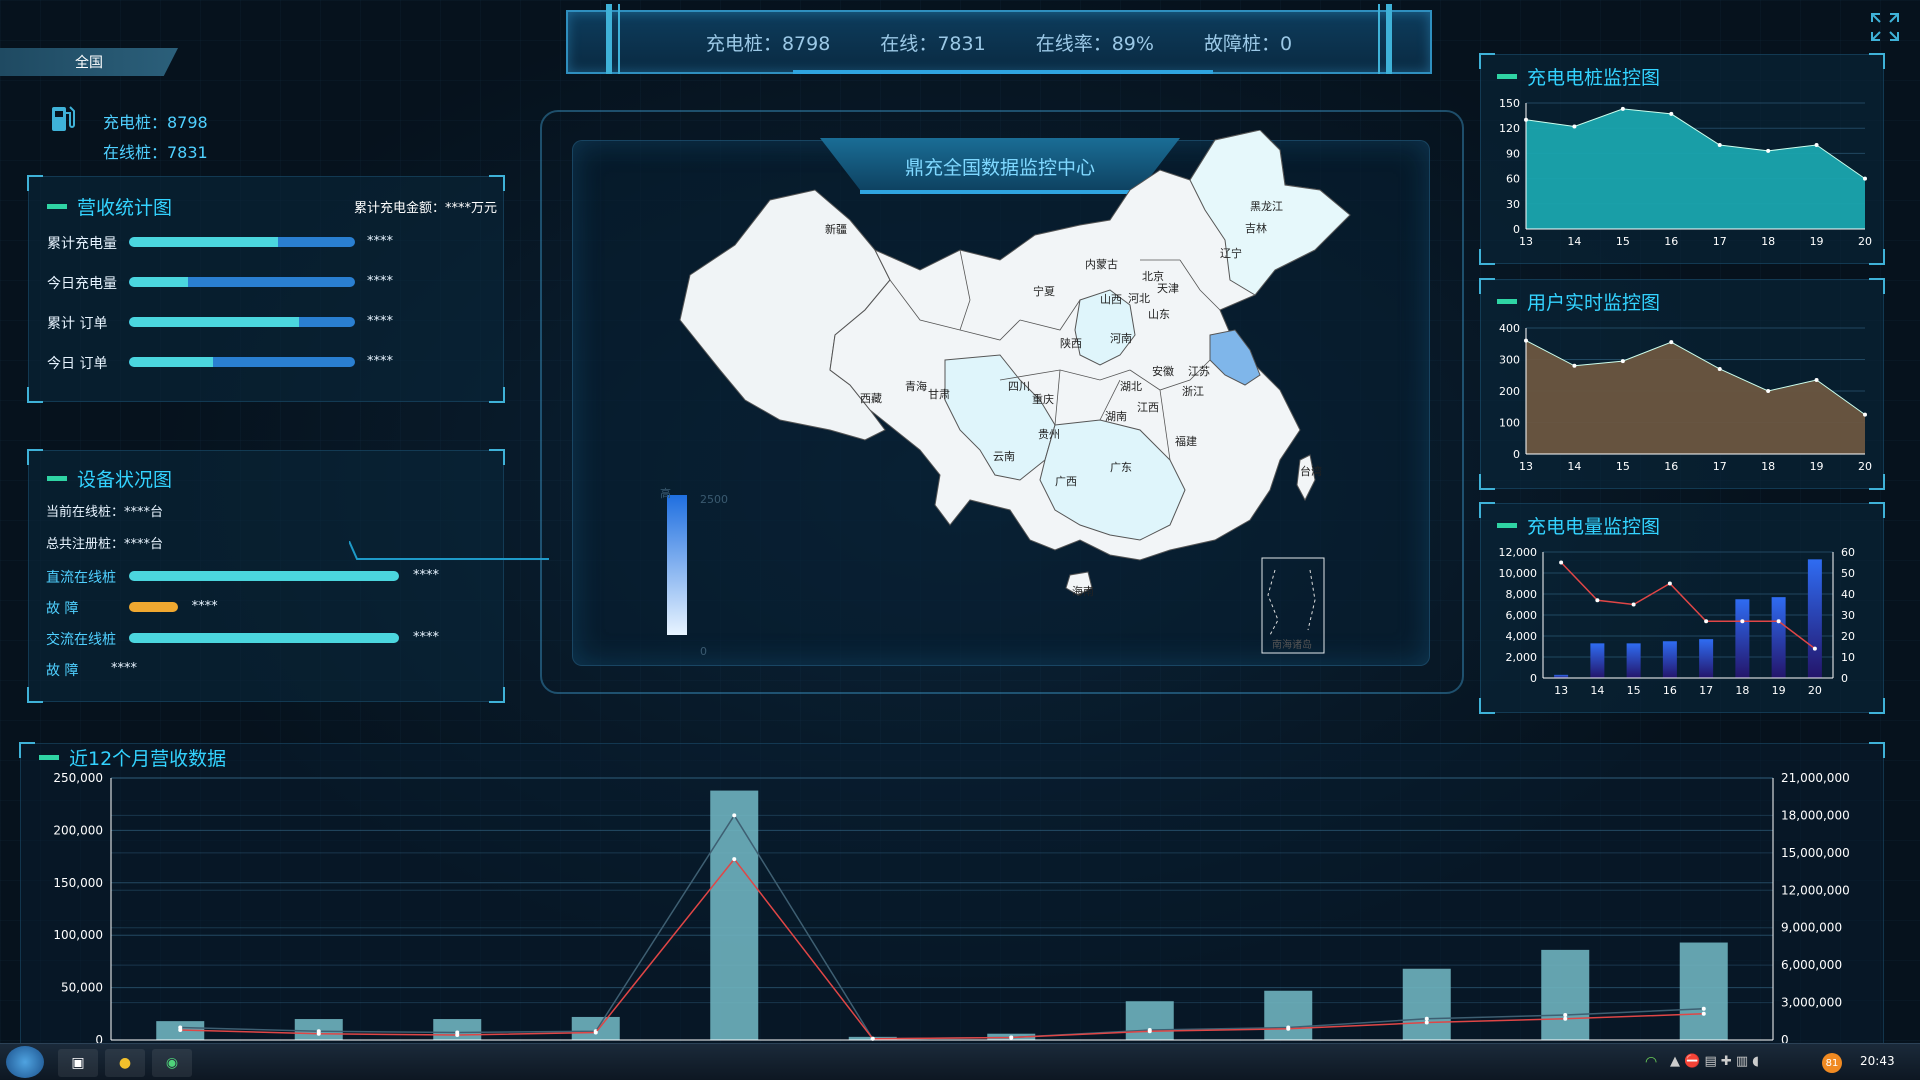 This screenshot has height=1080, width=1920. I want to click on y-tick-label-left: 250,000, so click(78, 778).